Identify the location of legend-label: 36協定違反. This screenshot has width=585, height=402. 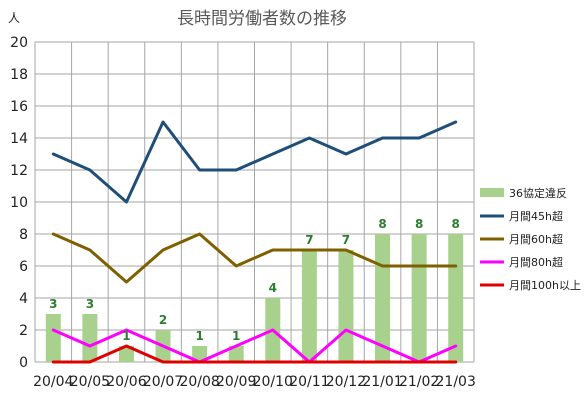
(538, 193).